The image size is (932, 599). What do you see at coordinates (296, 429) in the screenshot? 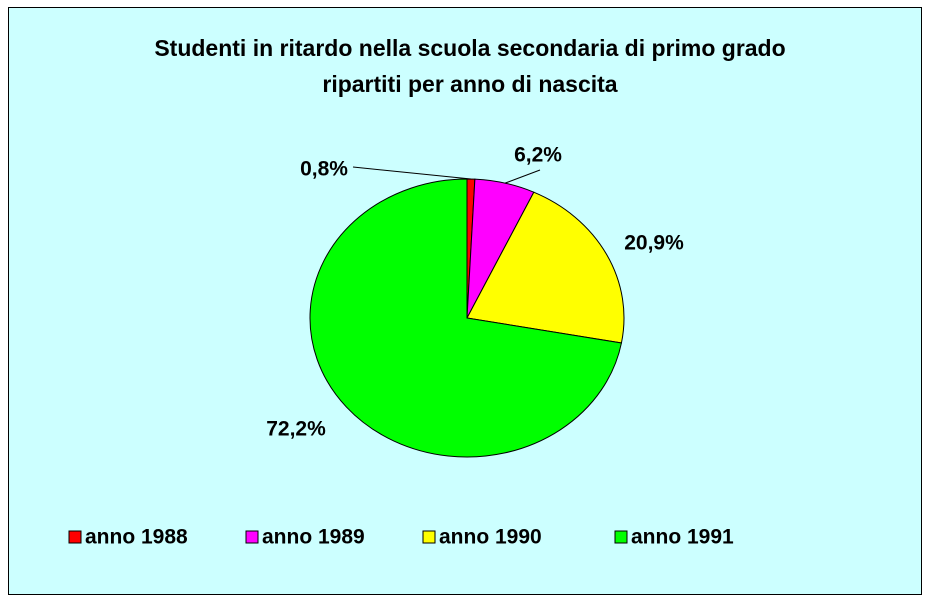
I see `data-label: 72,2%` at bounding box center [296, 429].